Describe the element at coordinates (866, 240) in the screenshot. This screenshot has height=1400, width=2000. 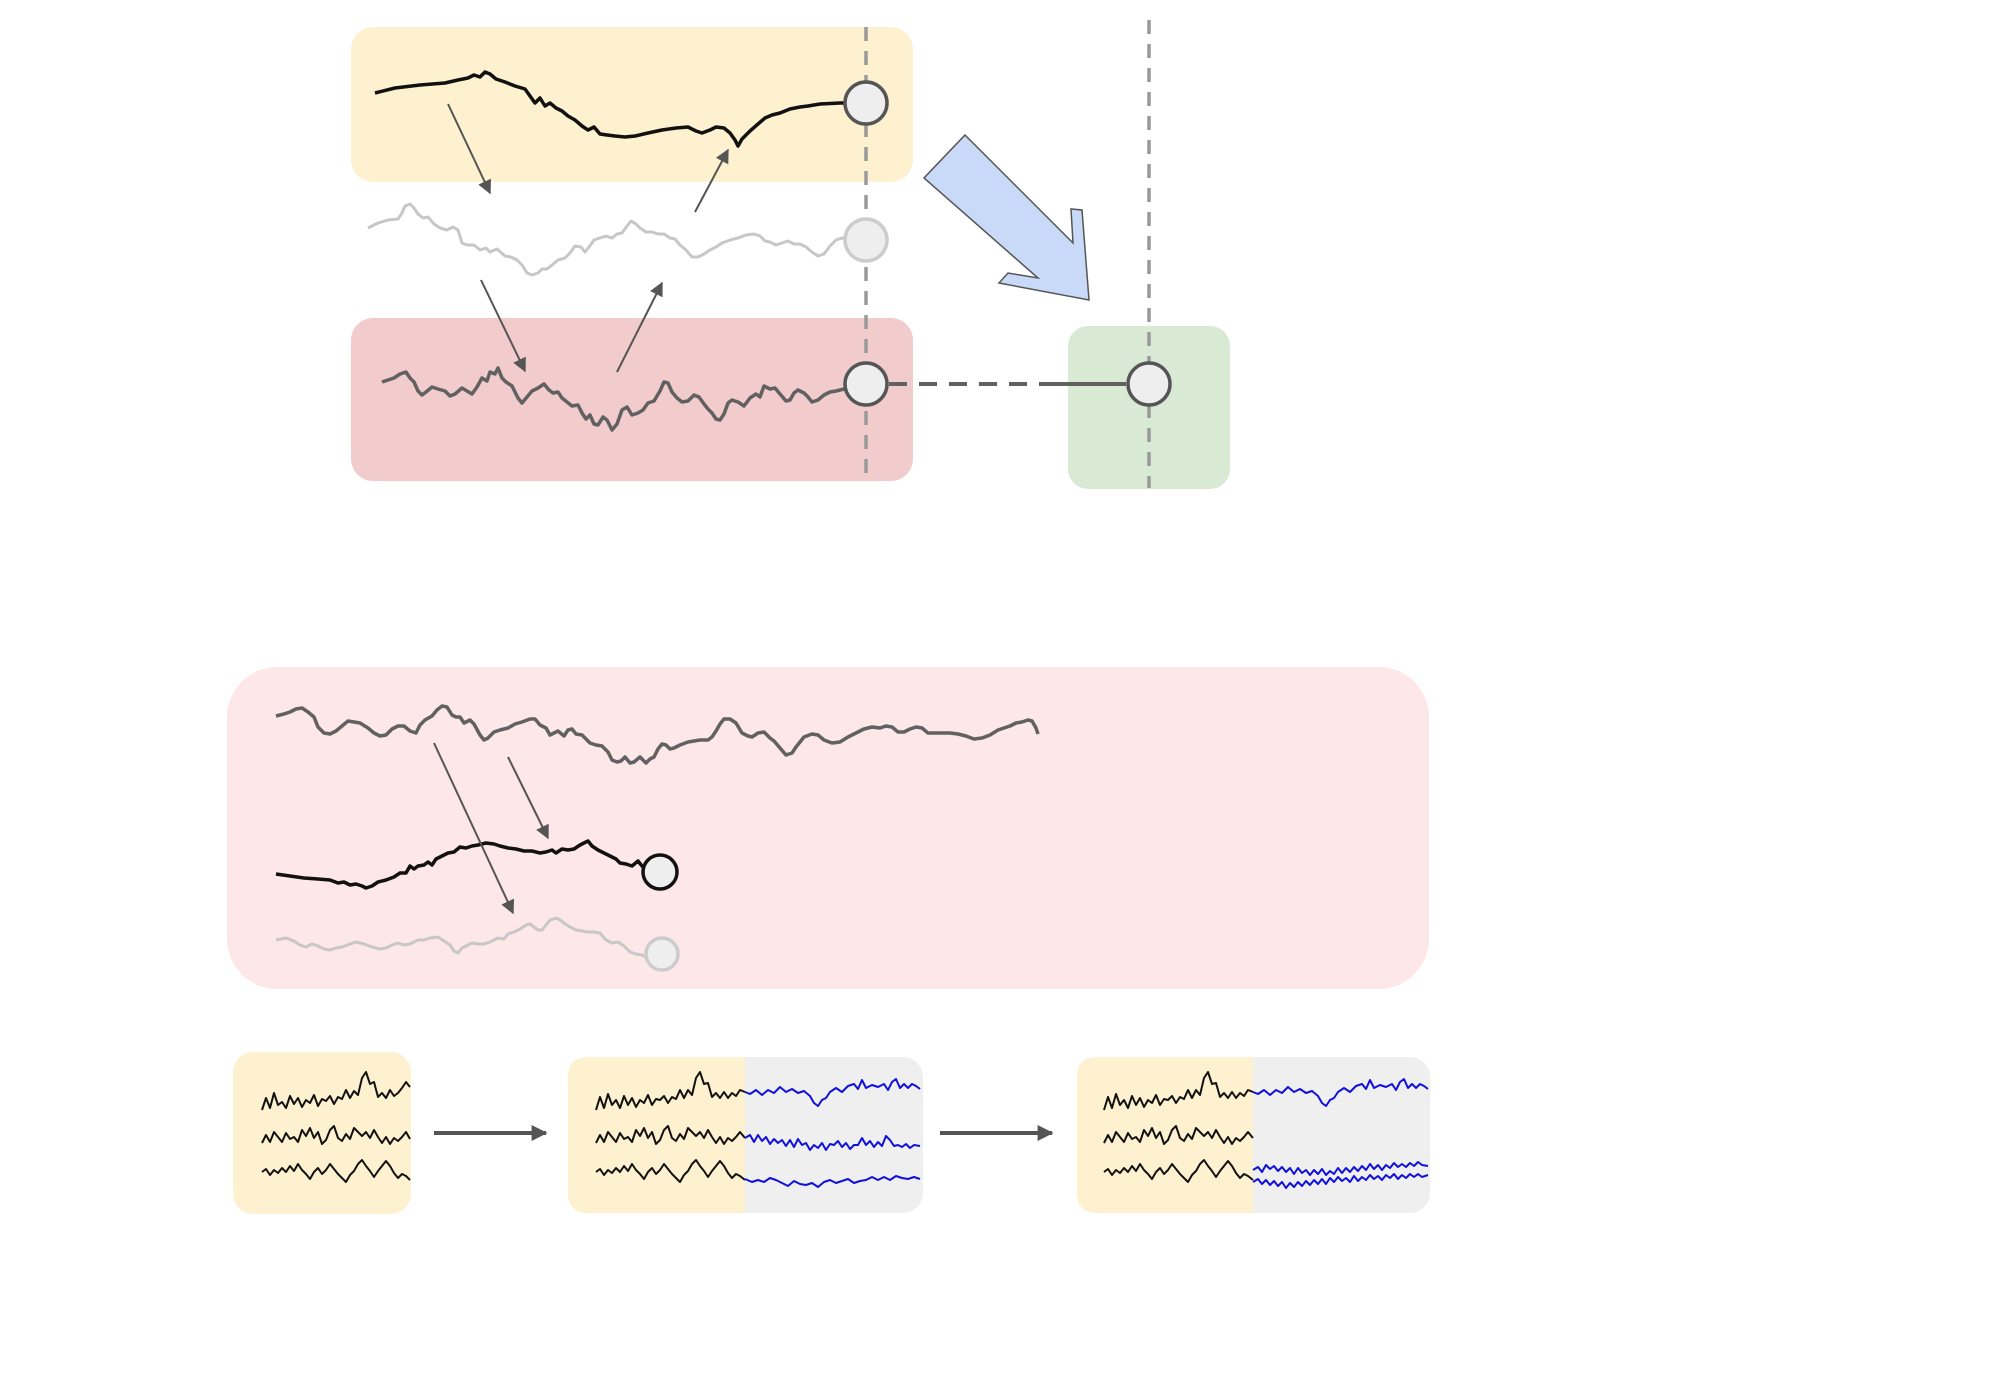
I see `node-top-faint-end` at that location.